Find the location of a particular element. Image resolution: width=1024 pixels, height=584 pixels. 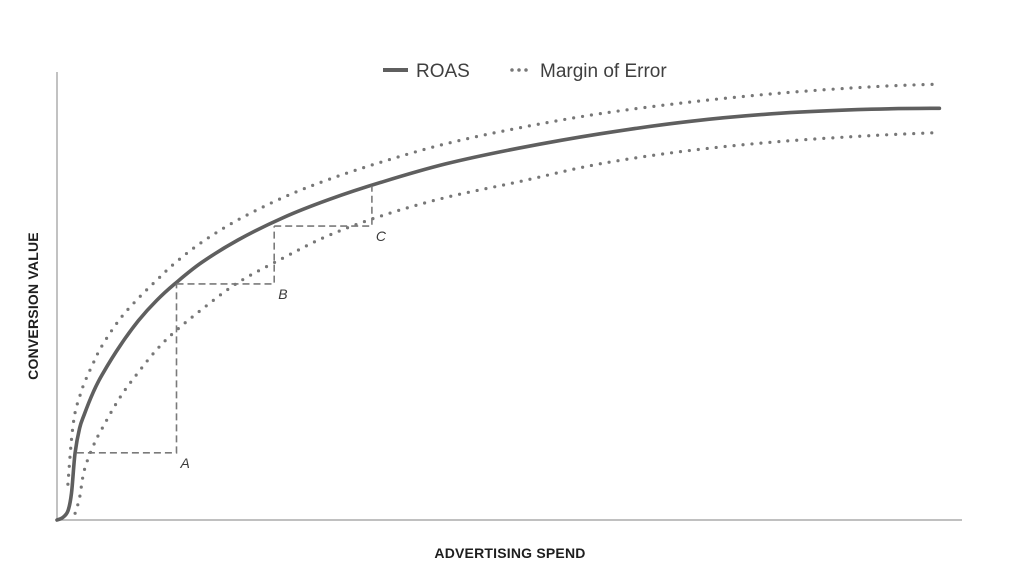

step-c-guide is located at coordinates (323, 206).